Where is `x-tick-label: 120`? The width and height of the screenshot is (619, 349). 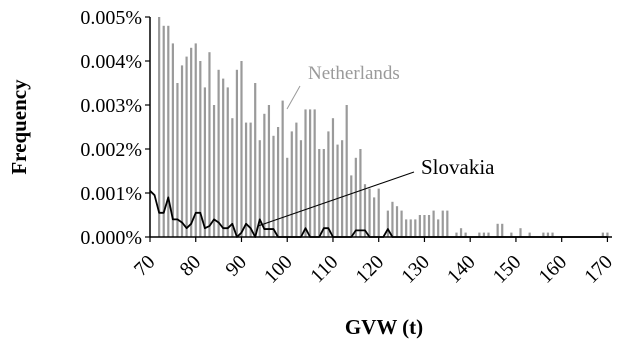 x-tick-label: 120 is located at coordinates (369, 269).